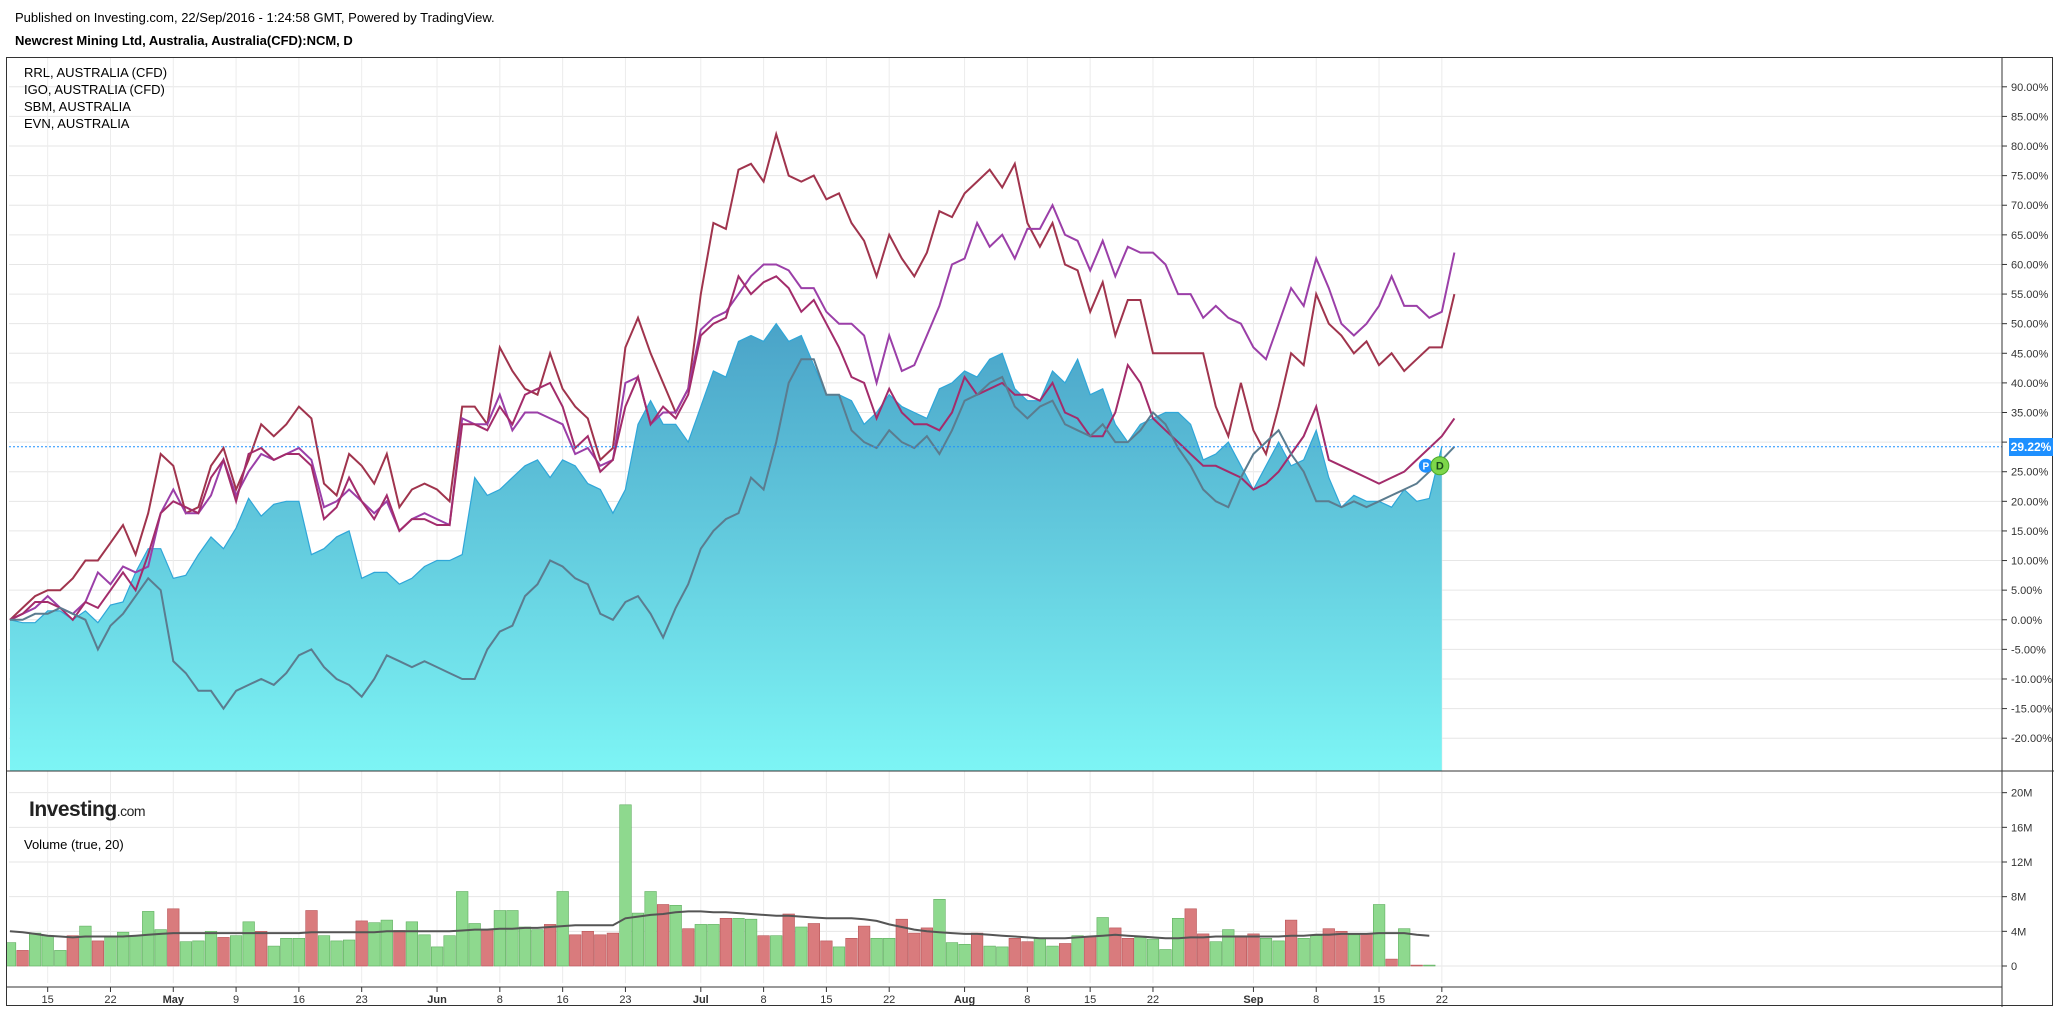 The height and width of the screenshot is (1011, 2061). Describe the element at coordinates (2030, 295) in the screenshot. I see `y-tick-label: 55.00%` at that location.